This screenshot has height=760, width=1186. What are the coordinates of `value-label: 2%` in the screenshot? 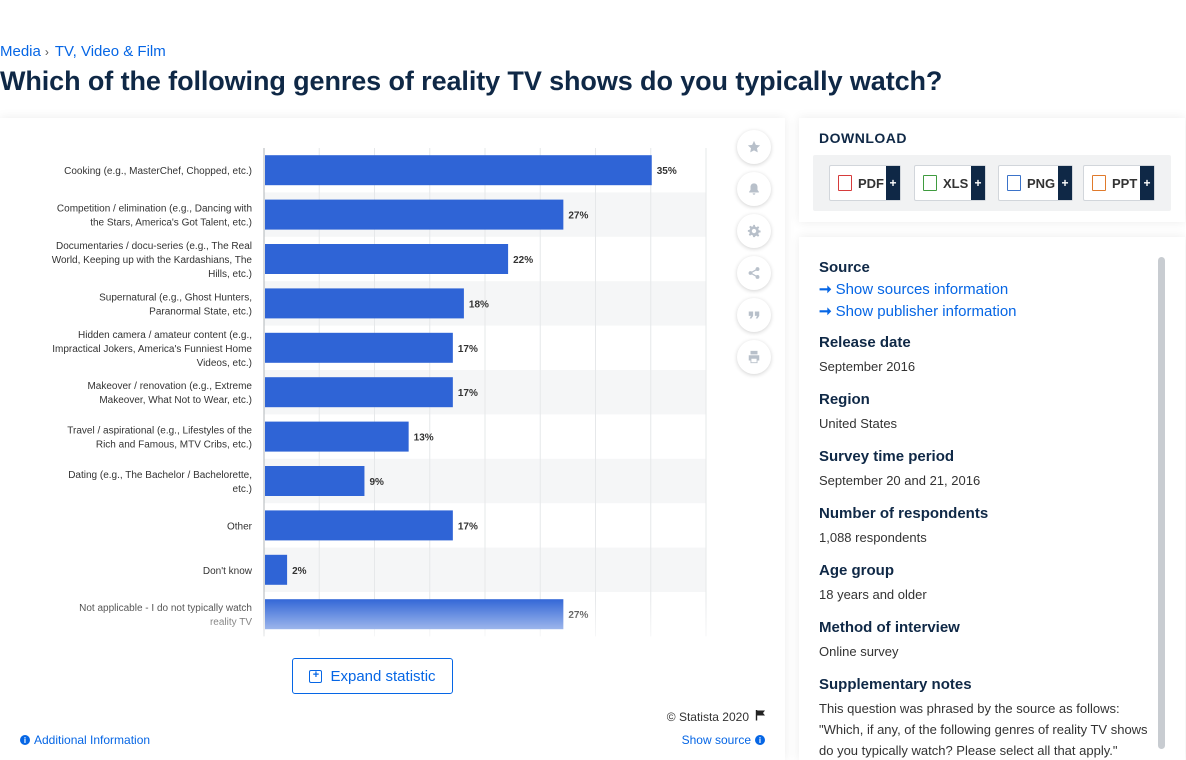 It's located at (299, 571).